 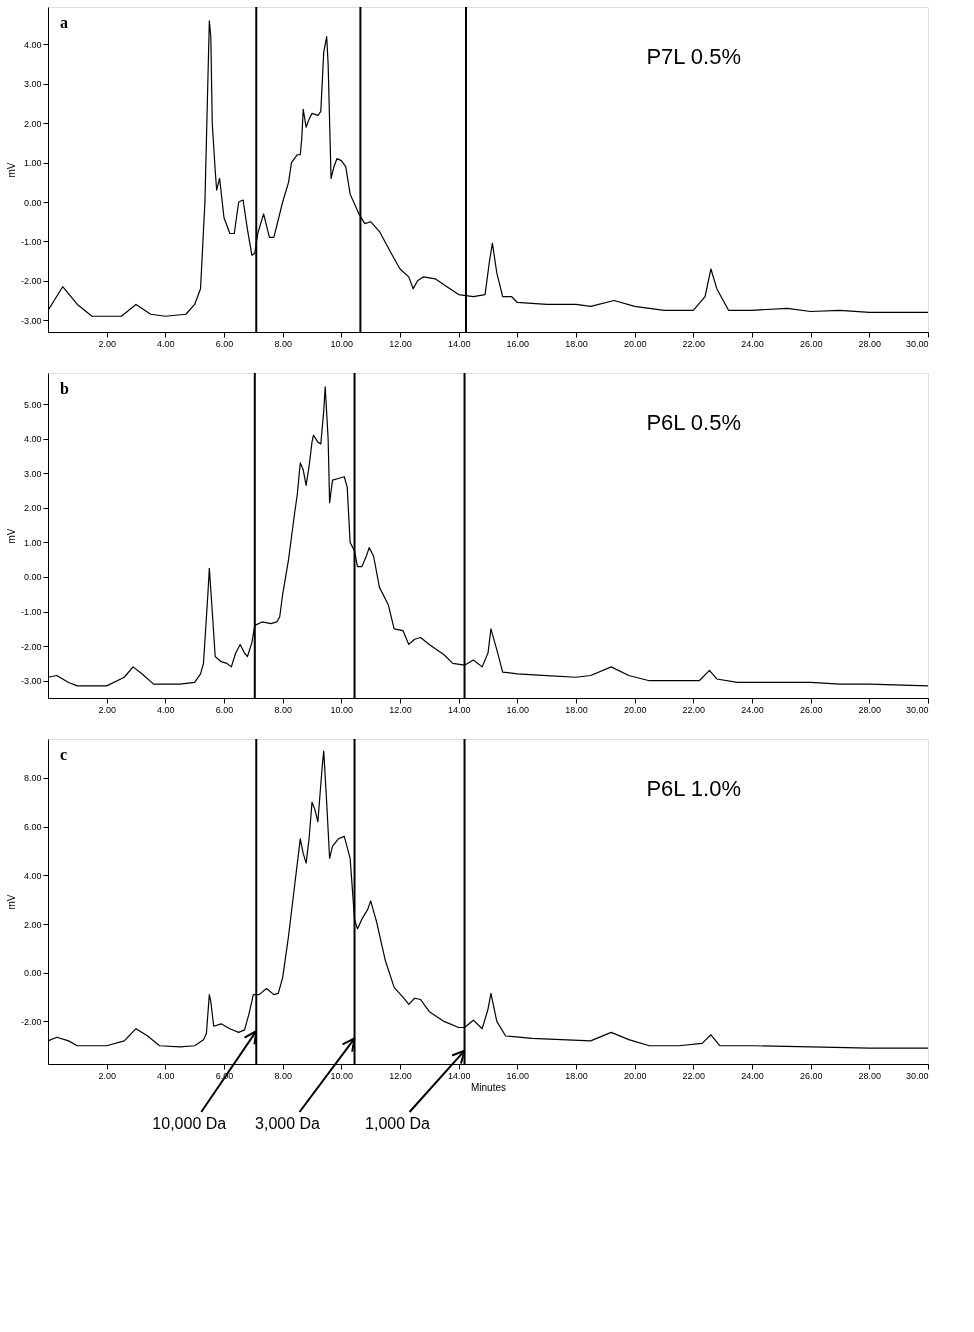 What do you see at coordinates (64, 22) in the screenshot?
I see `chart-title: a` at bounding box center [64, 22].